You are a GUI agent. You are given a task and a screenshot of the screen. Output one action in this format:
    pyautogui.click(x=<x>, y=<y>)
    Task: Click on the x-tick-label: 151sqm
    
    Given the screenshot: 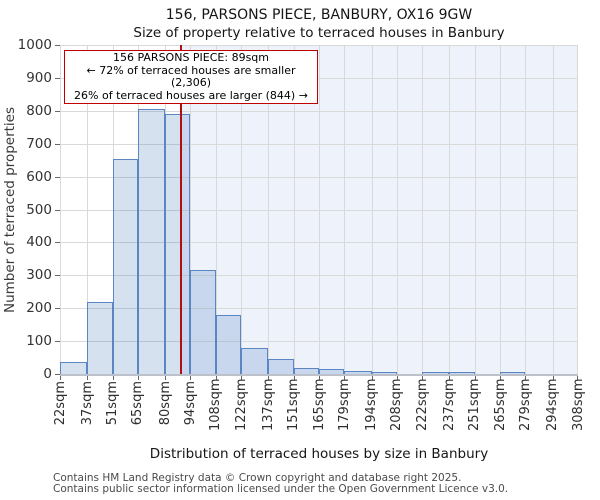 What is the action you would take?
    pyautogui.click(x=294, y=404)
    